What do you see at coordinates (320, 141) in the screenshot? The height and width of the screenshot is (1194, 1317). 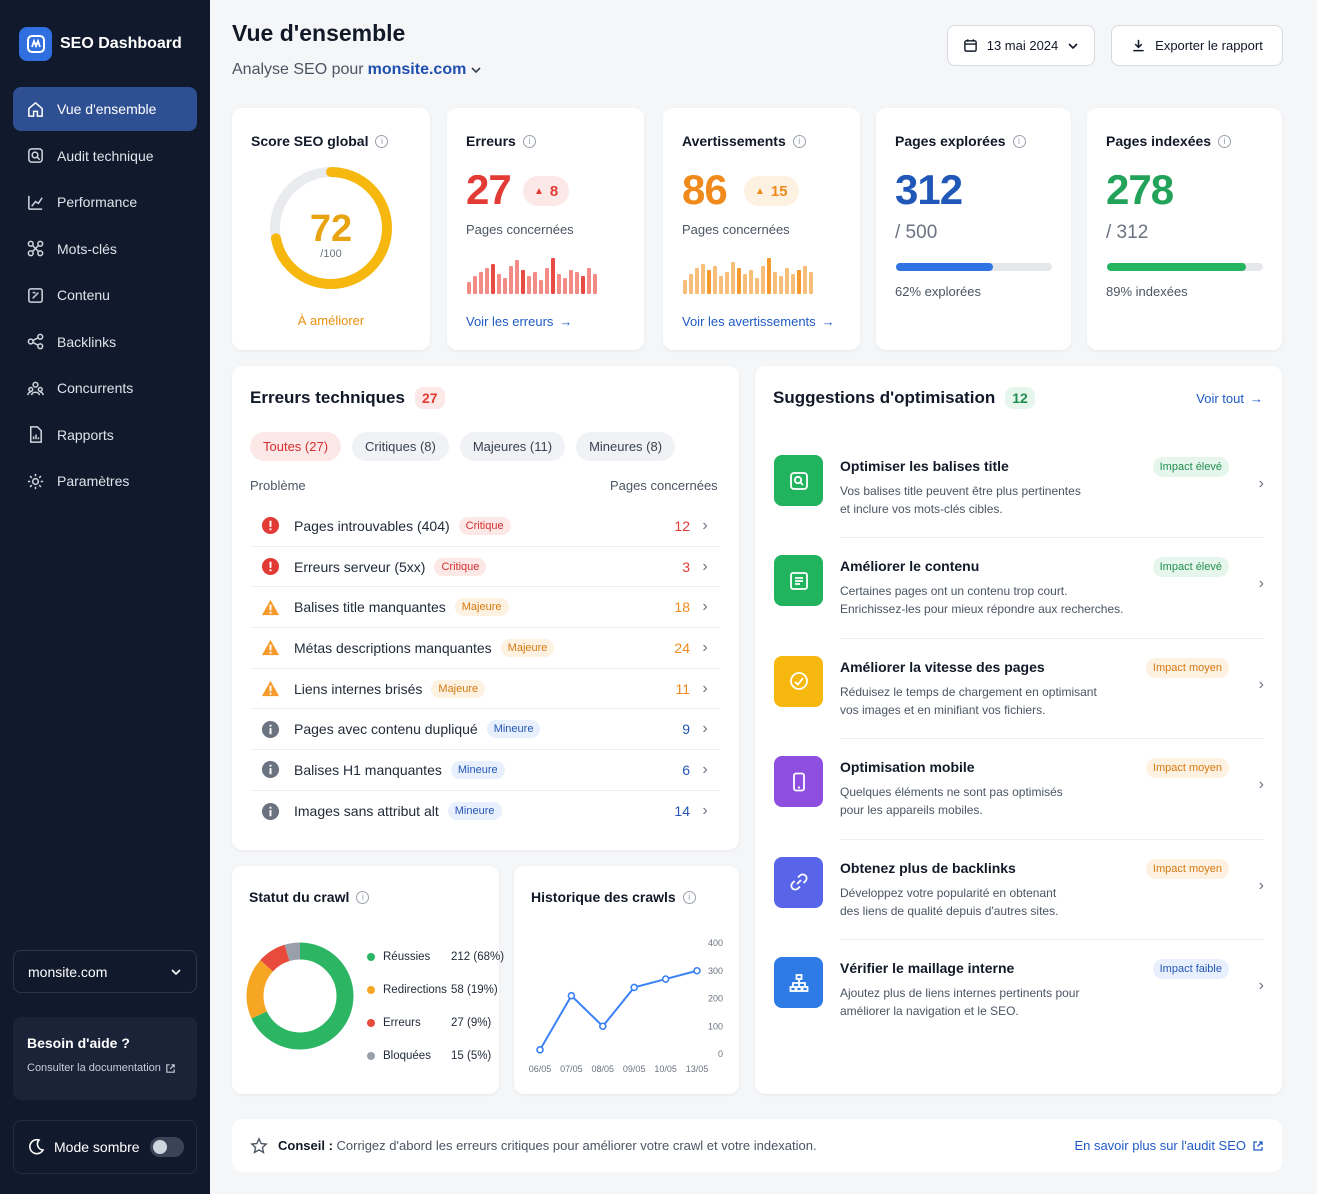 I see `score-title-row: Score SEO global i` at bounding box center [320, 141].